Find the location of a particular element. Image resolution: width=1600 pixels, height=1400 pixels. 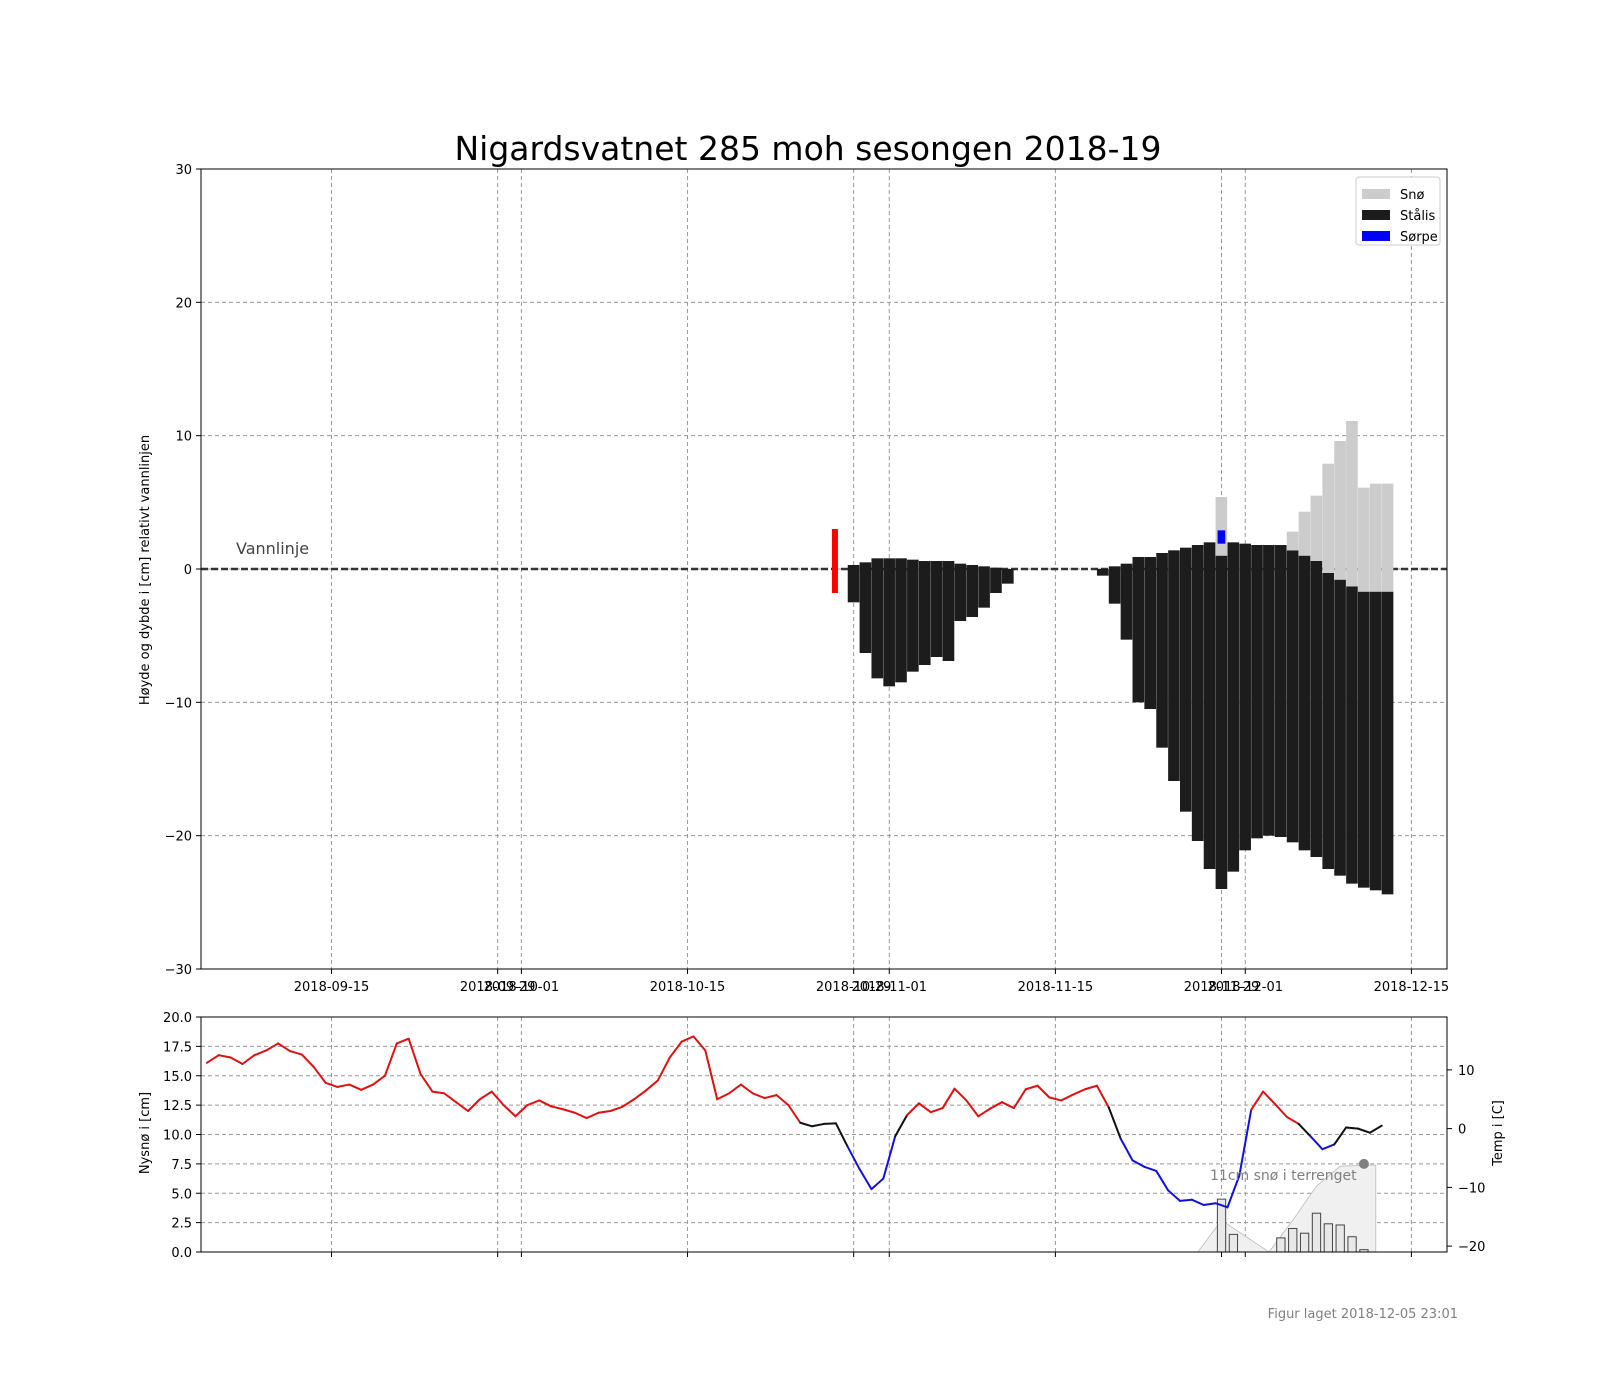

ice-panel-xtick-label: 2018-10-01 is located at coordinates (522, 987).